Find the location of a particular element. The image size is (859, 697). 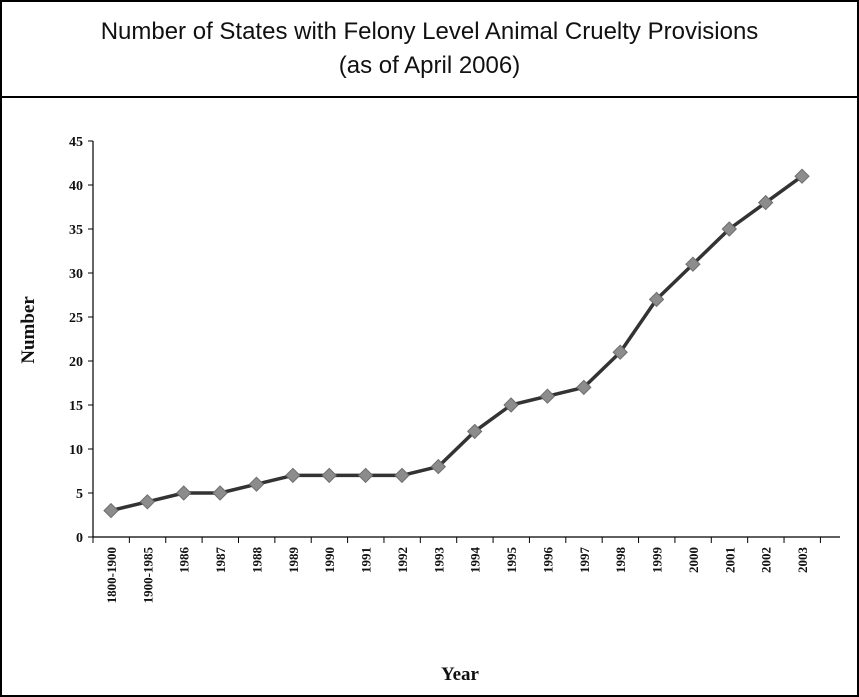

y-tick-label: 45 is located at coordinates (76, 142).